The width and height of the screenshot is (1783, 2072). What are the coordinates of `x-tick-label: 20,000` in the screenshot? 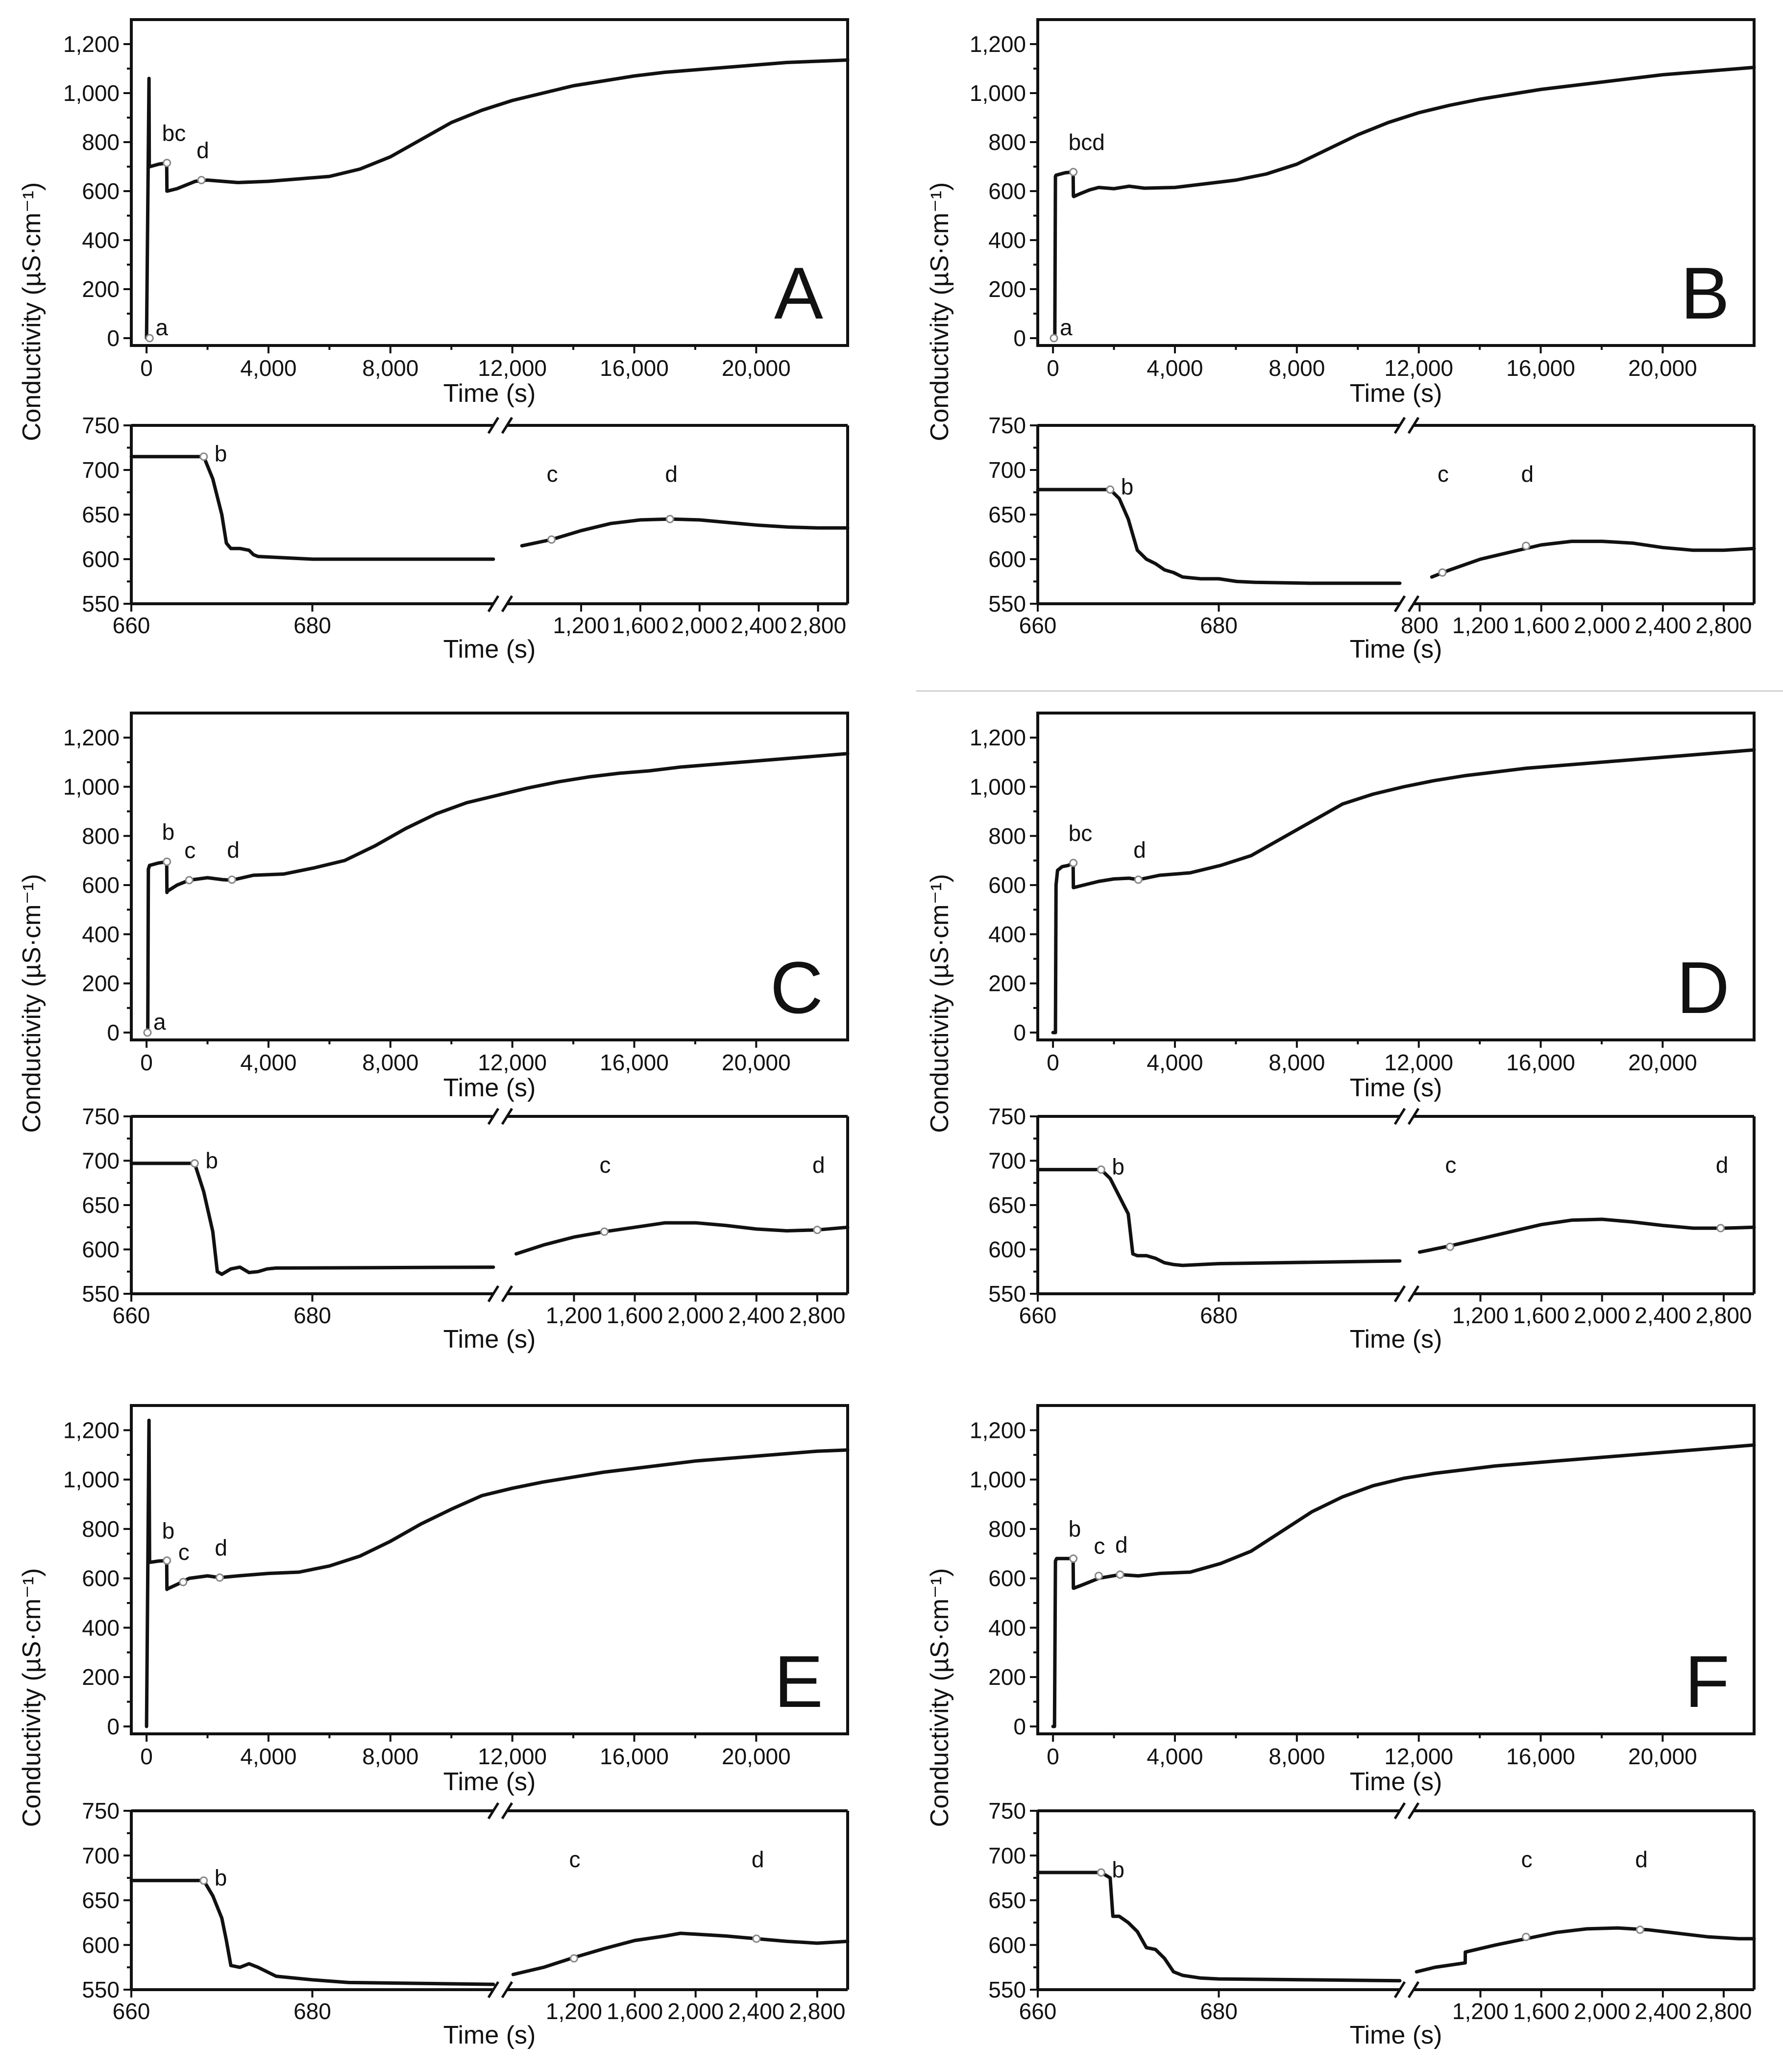 It's located at (1662, 1756).